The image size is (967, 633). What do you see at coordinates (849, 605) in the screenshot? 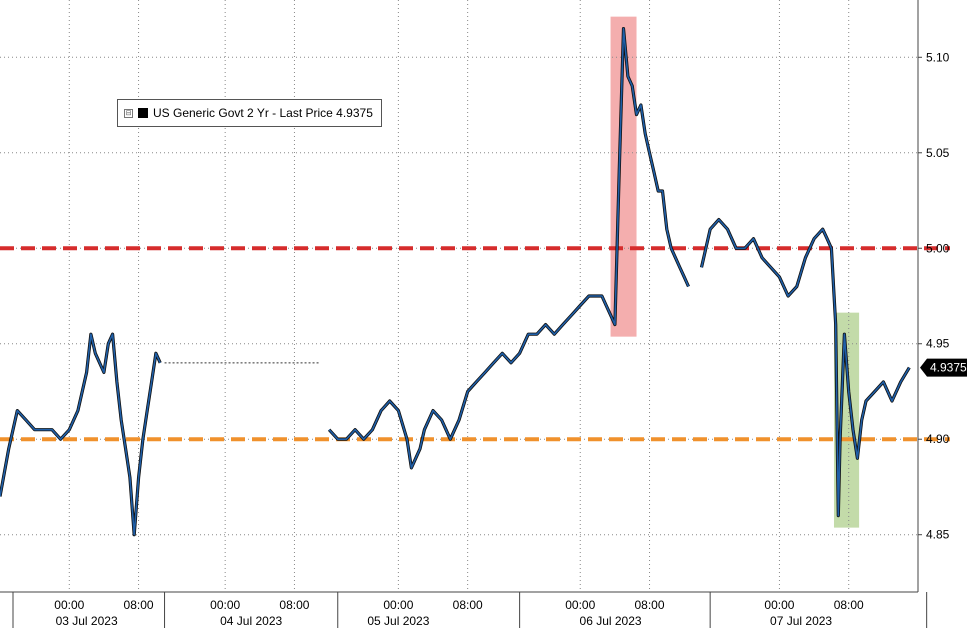
I see `time-tick-label-9: 08:00` at bounding box center [849, 605].